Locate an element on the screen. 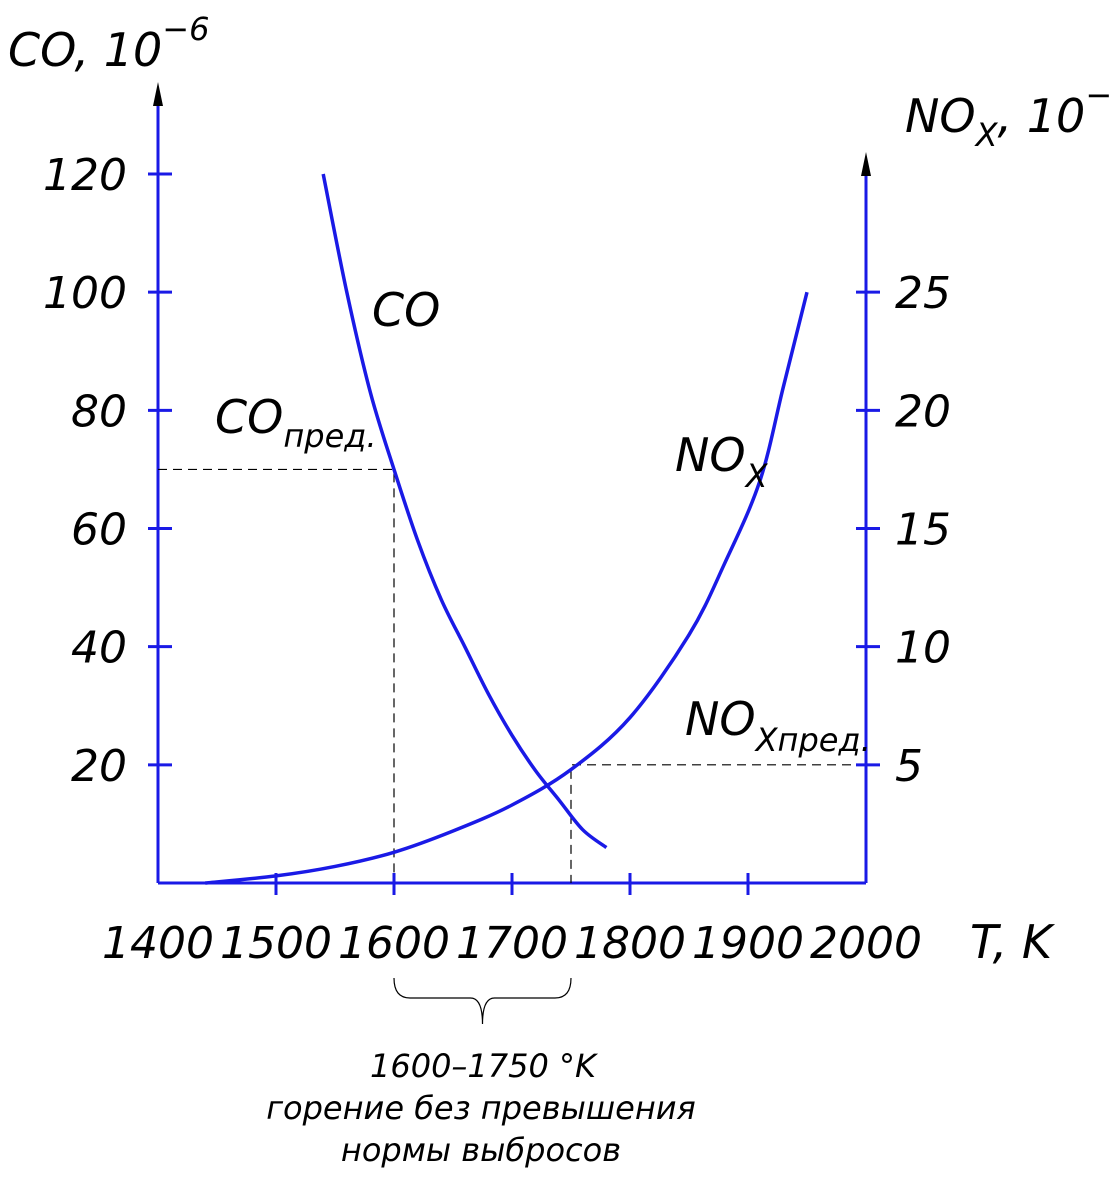 The width and height of the screenshot is (1111, 1177). x-tick-label: 2000 is located at coordinates (866, 943).